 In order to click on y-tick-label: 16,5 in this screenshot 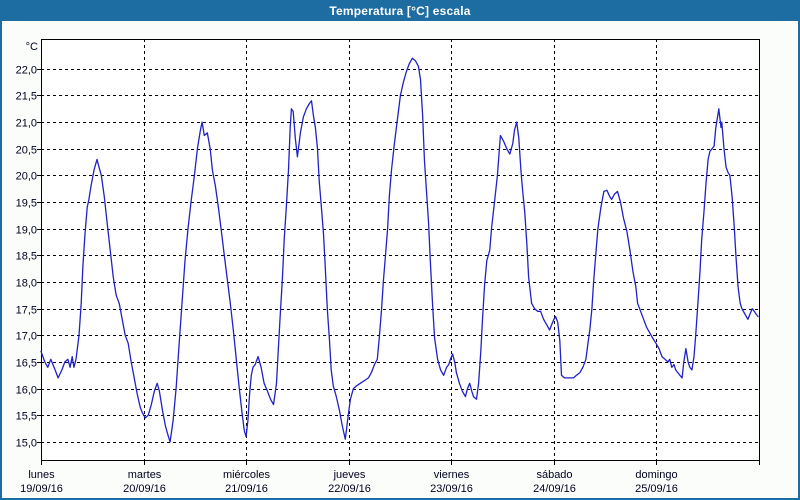, I will do `click(26, 364)`.